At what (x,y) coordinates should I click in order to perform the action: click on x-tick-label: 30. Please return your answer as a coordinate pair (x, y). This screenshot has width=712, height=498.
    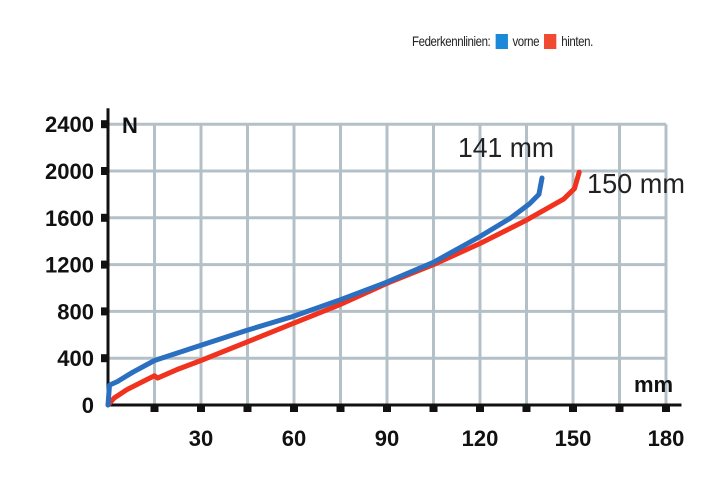
    Looking at the image, I should click on (201, 438).